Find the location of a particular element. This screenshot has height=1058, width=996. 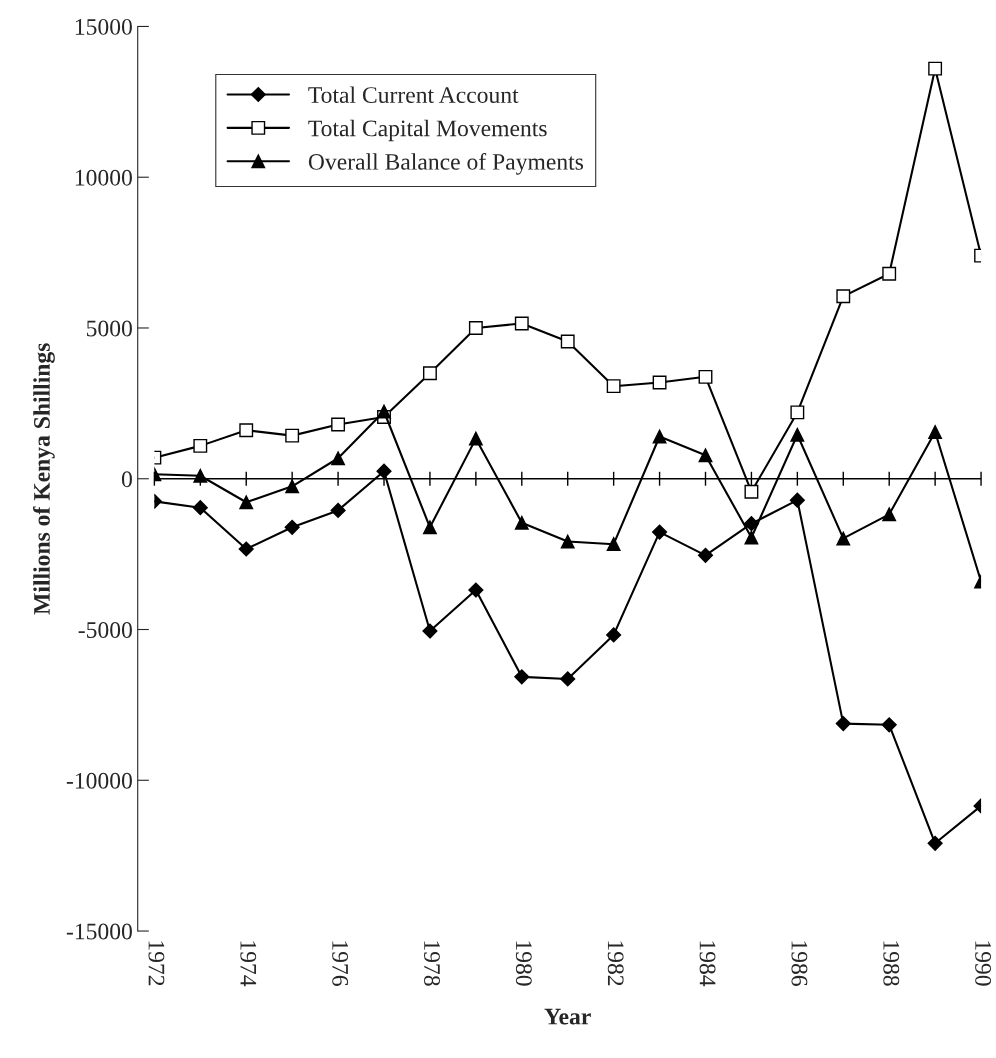

x-tick-label: 1990 is located at coordinates (983, 963).